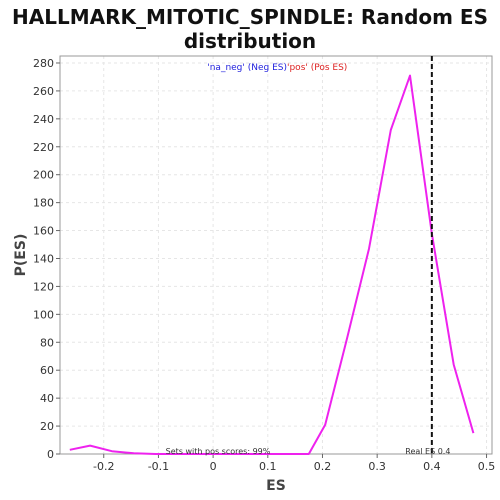 This screenshot has height=500, width=500. I want to click on x-tick-label: 0.1, so click(268, 466).